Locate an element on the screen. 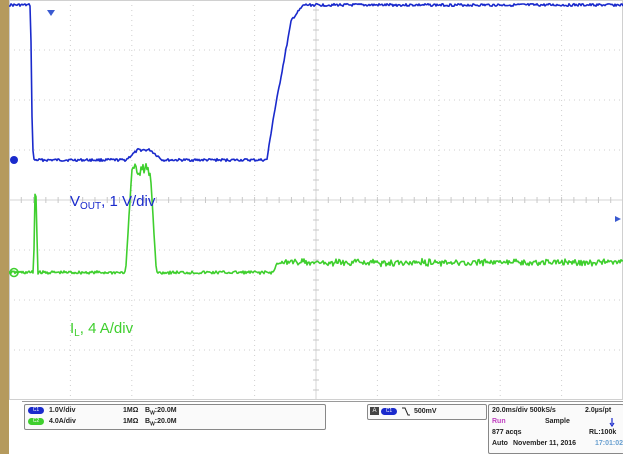 This screenshot has height=455, width=623. ch1-settings-row: C1 is located at coordinates (36, 411).